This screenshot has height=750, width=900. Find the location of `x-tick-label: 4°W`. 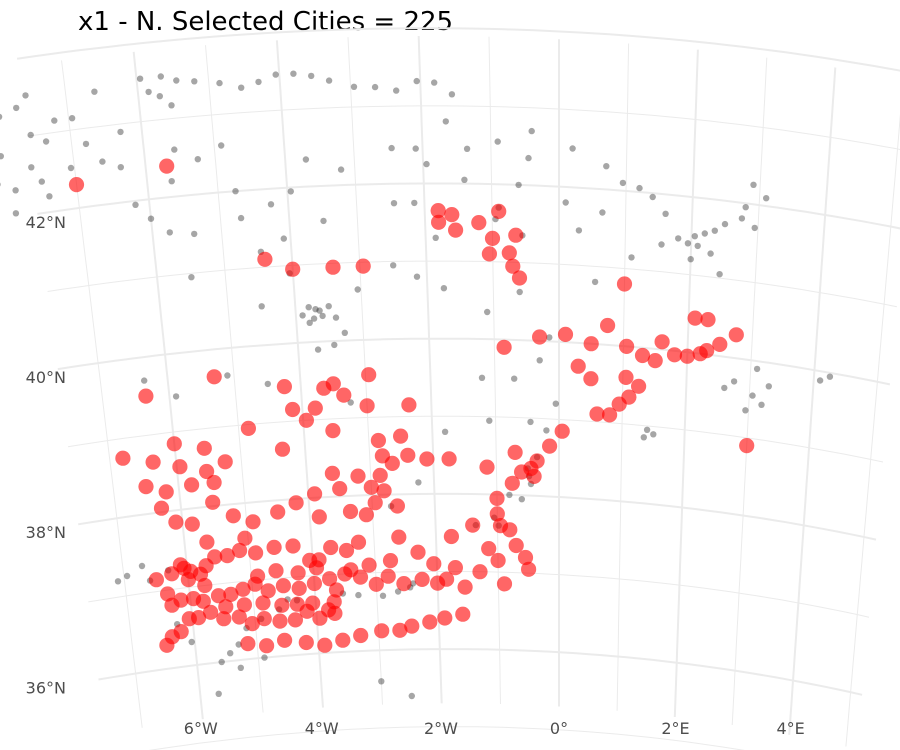

x-tick-label: 4°W is located at coordinates (322, 728).